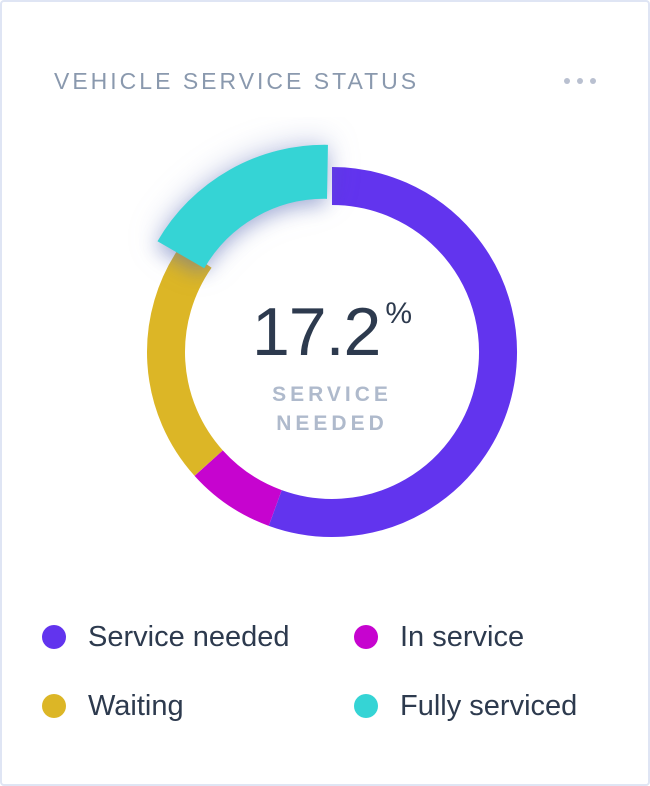 The image size is (650, 786). Describe the element at coordinates (237, 81) in the screenshot. I see `card-title: VEHICLE SERVICE STATUS` at that location.